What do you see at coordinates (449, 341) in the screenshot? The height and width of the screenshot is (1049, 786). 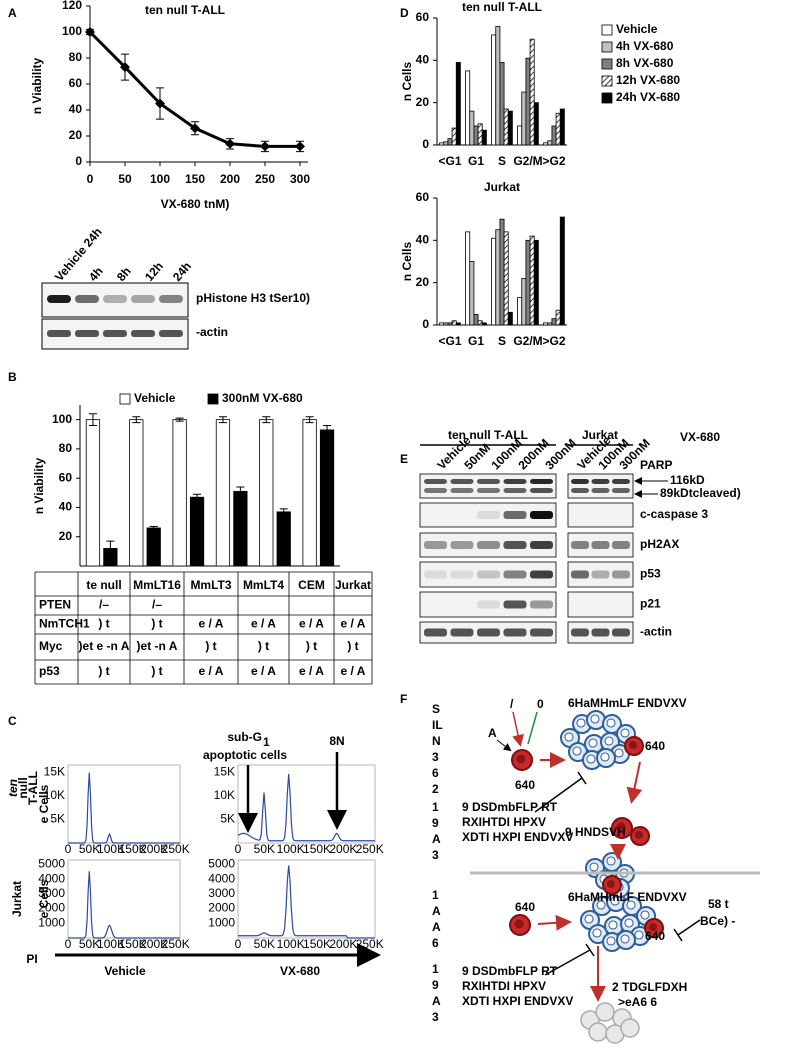 I see `x-tick-label: <G1` at bounding box center [449, 341].